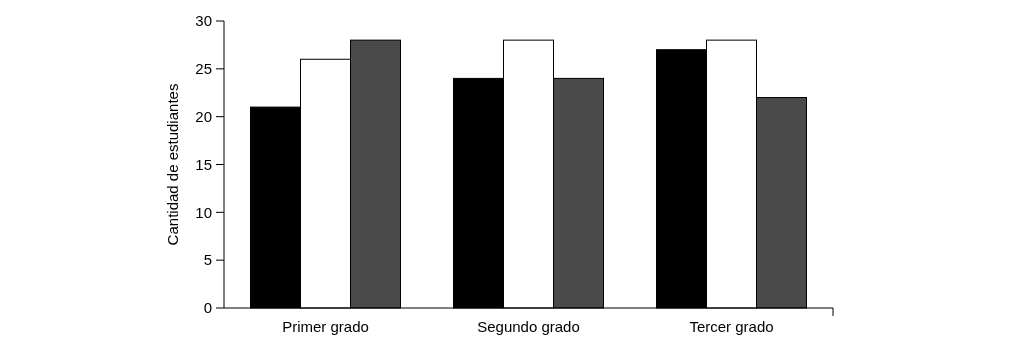 The height and width of the screenshot is (345, 1013). Describe the element at coordinates (203, 21) in the screenshot. I see `y-tick-label: 30` at that location.